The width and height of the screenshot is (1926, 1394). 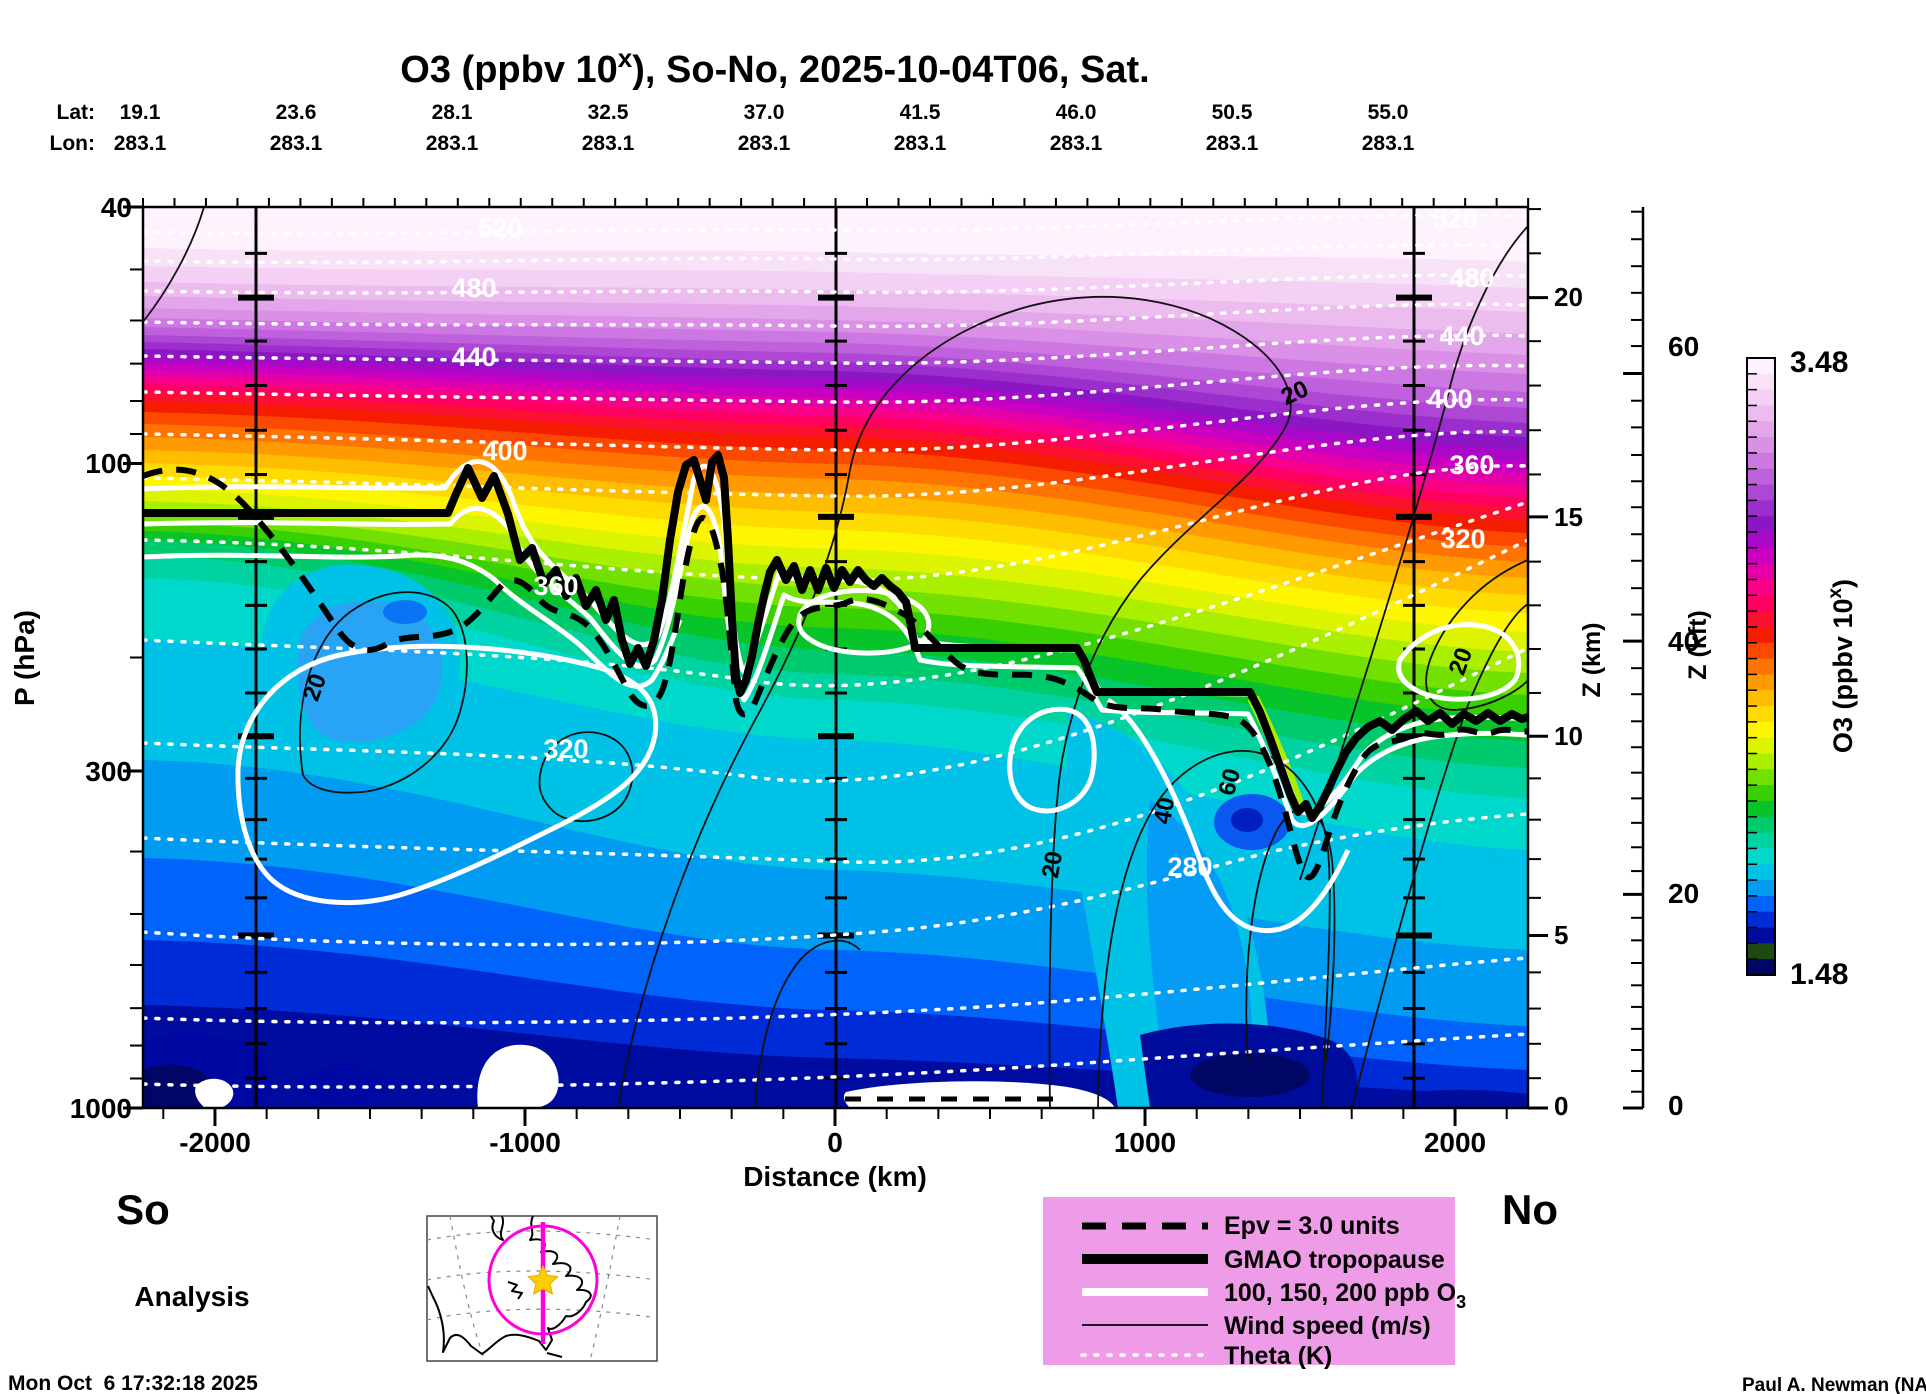 What do you see at coordinates (1455, 1142) in the screenshot?
I see `x-tick-label: 2000` at bounding box center [1455, 1142].